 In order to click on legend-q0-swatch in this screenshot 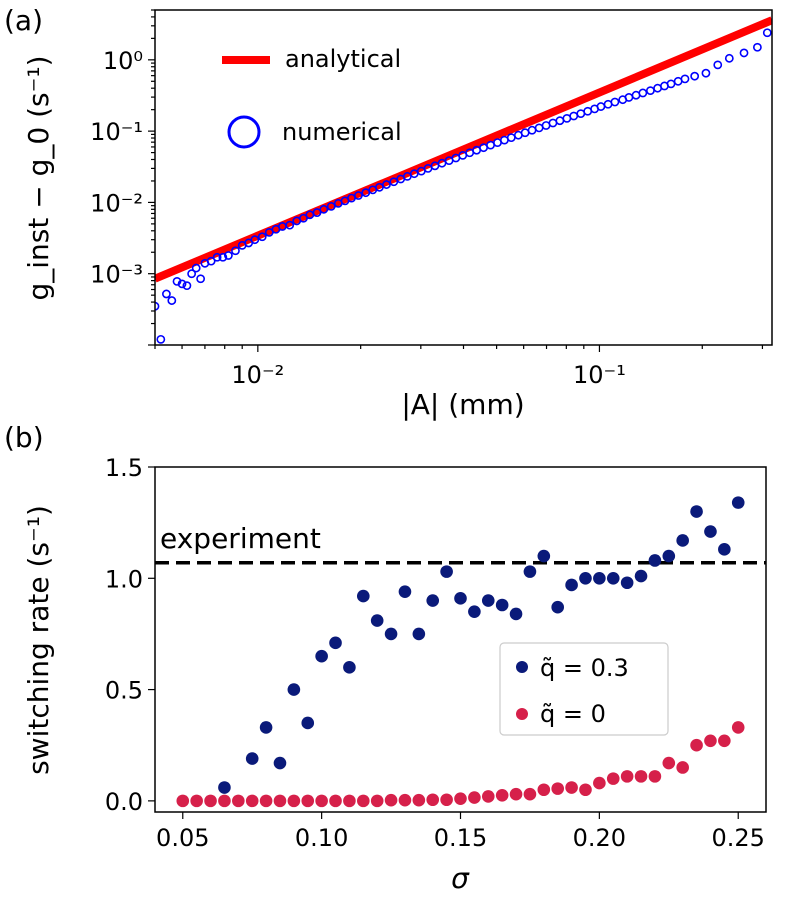, I will do `click(522, 714)`.